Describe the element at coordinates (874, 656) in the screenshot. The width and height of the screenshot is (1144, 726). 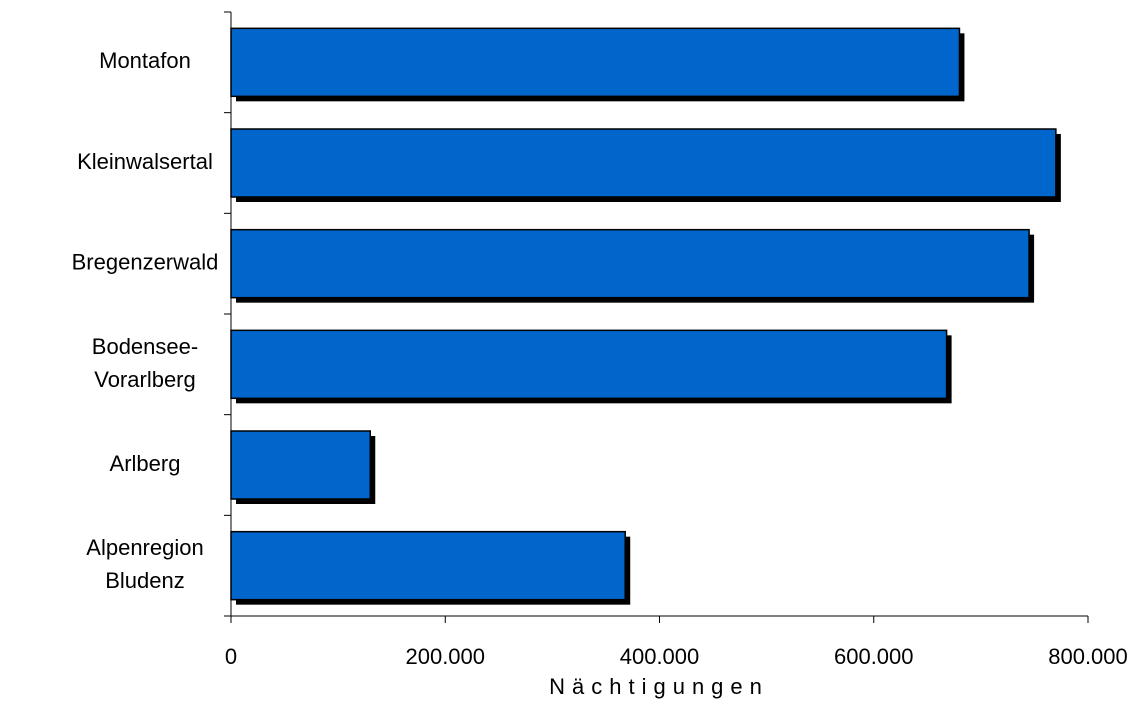
I see `x-tick-label: 600.000` at that location.